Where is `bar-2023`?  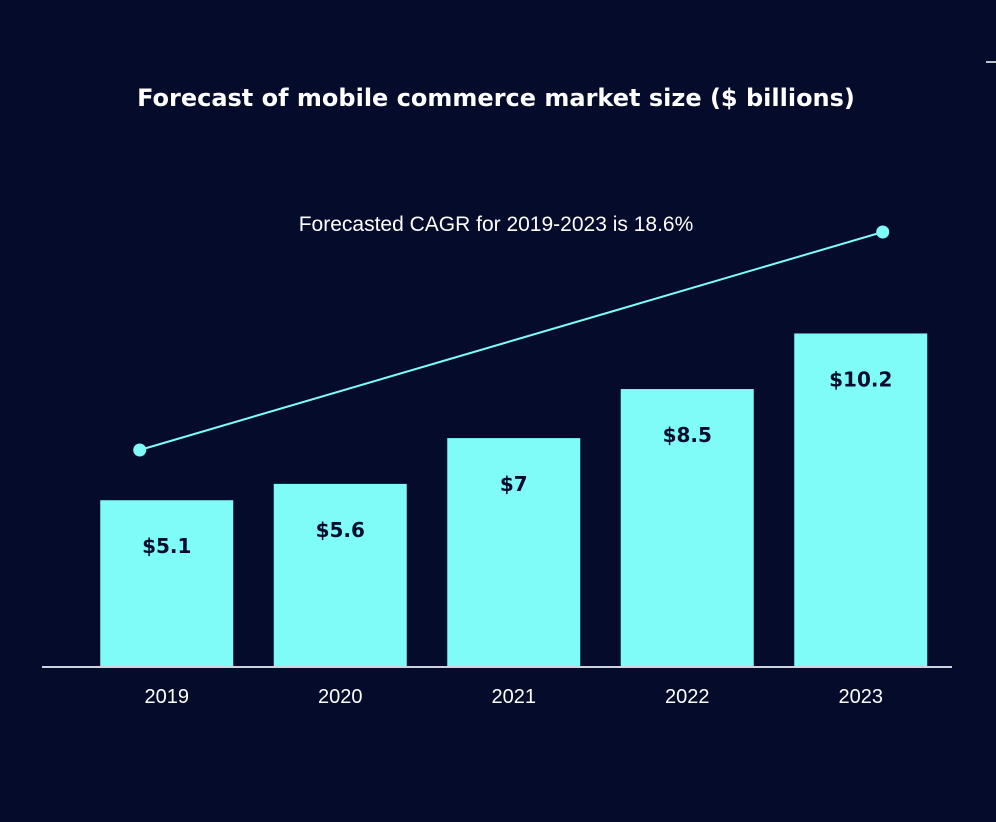 bar-2023 is located at coordinates (861, 500).